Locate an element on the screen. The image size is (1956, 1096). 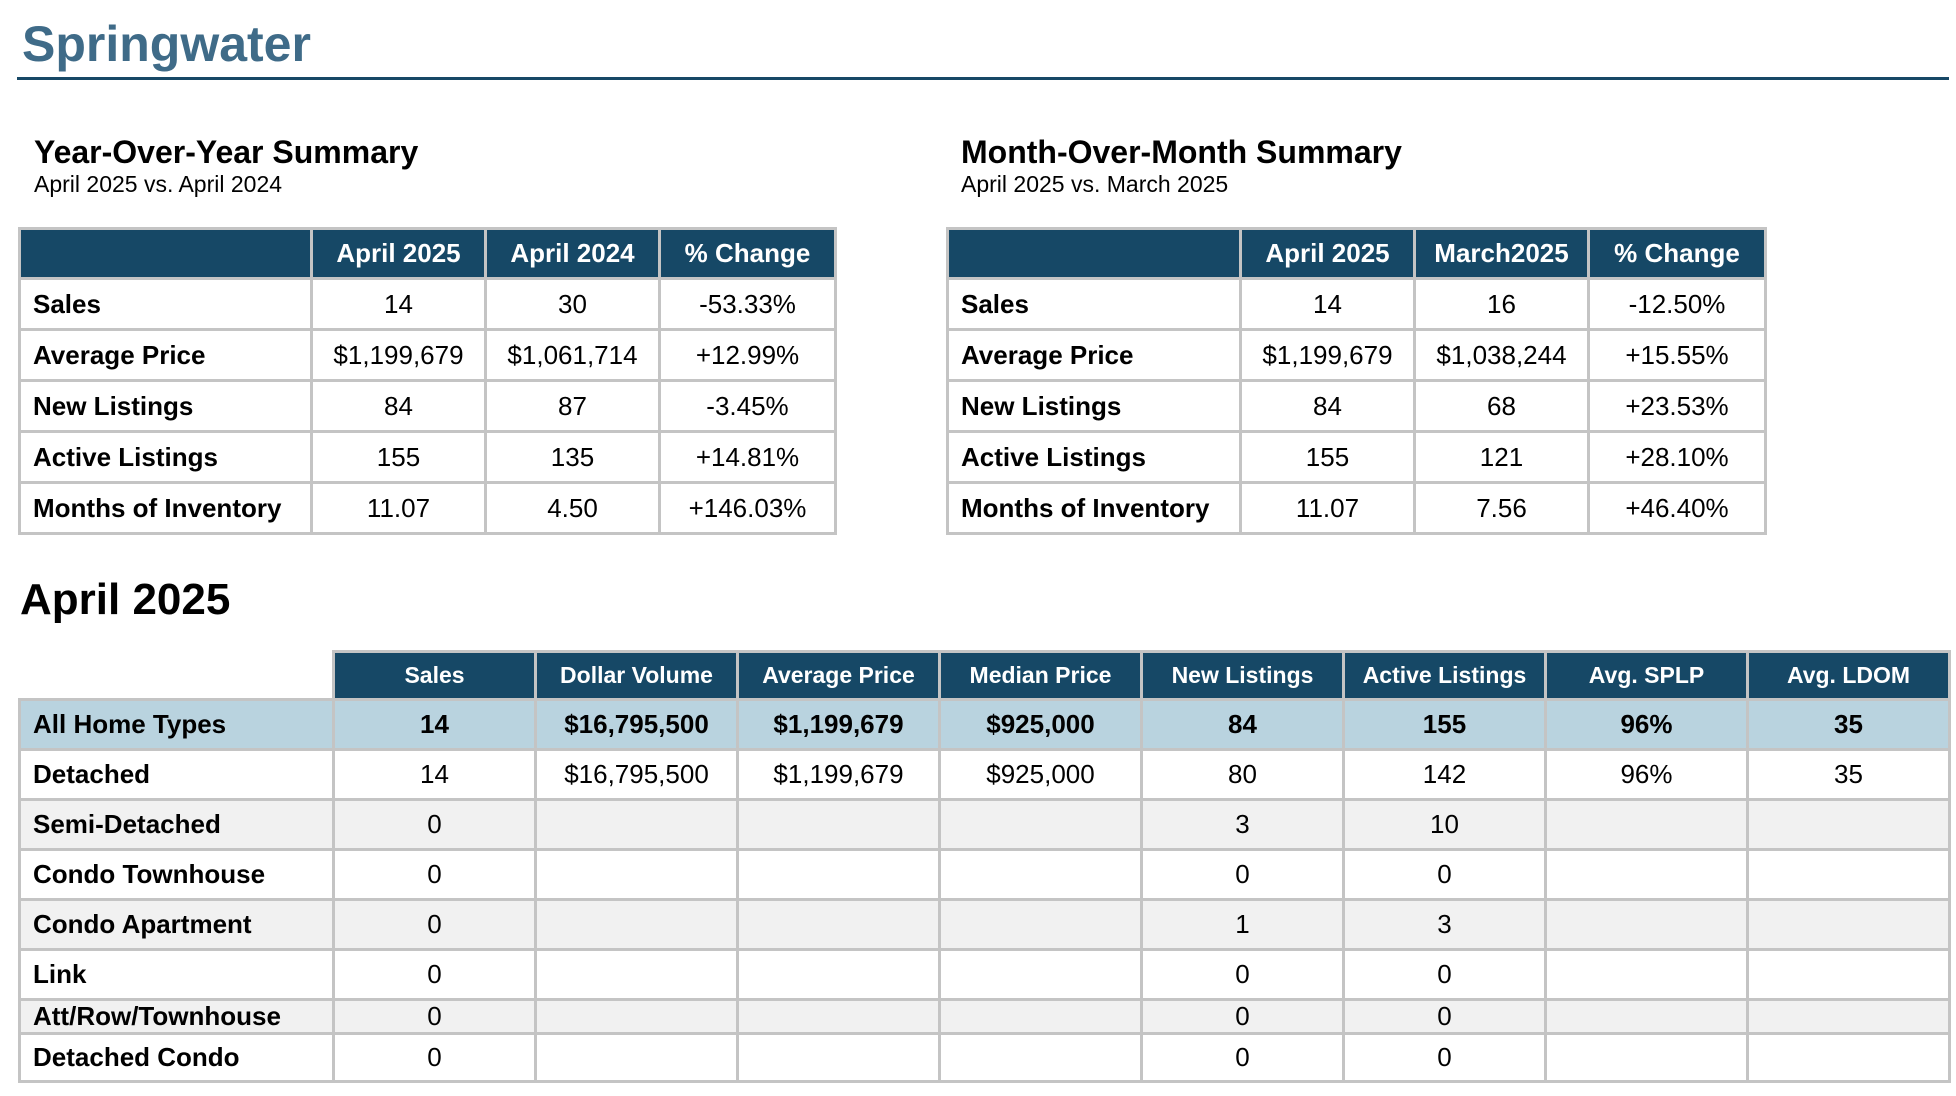
row-label: Condo Apartment is located at coordinates (176, 924).